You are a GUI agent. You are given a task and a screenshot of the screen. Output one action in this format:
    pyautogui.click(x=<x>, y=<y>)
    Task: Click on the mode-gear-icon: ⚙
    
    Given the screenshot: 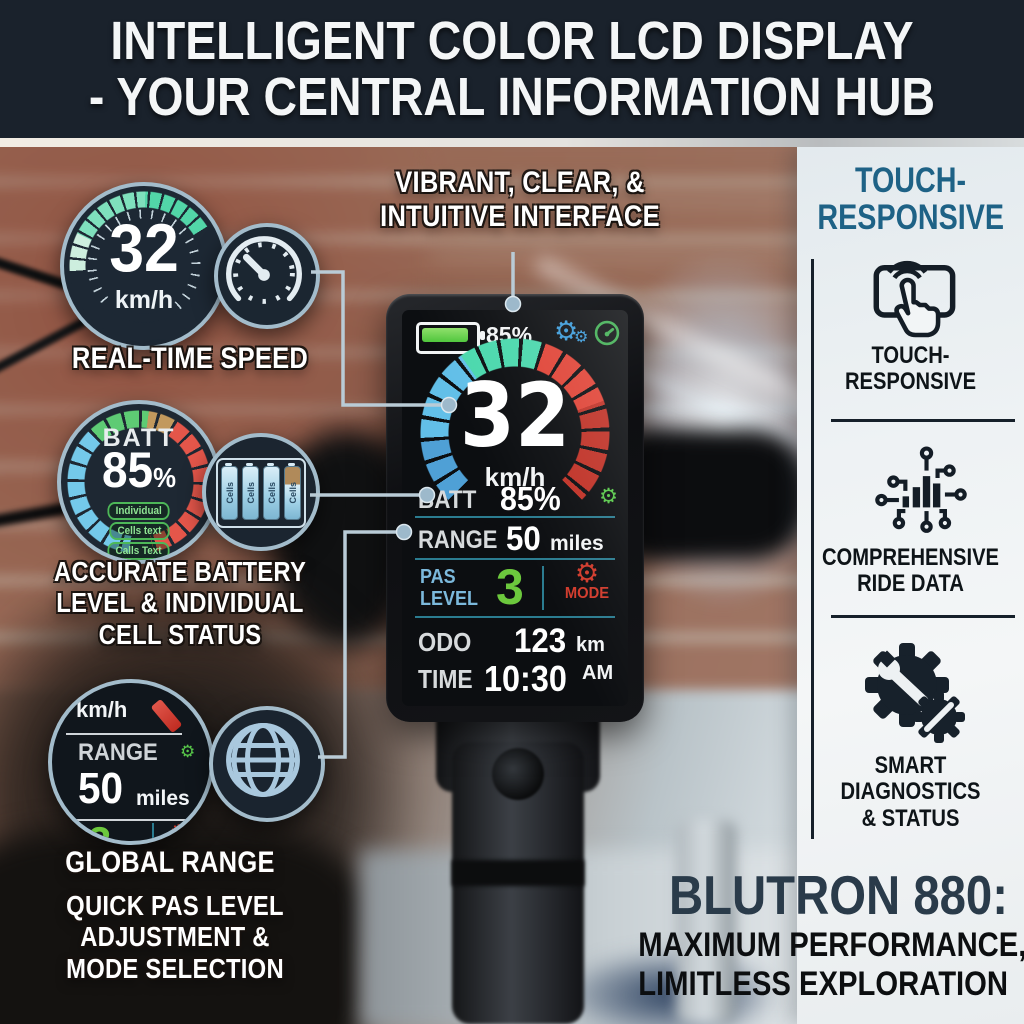 What is the action you would take?
    pyautogui.click(x=587, y=573)
    